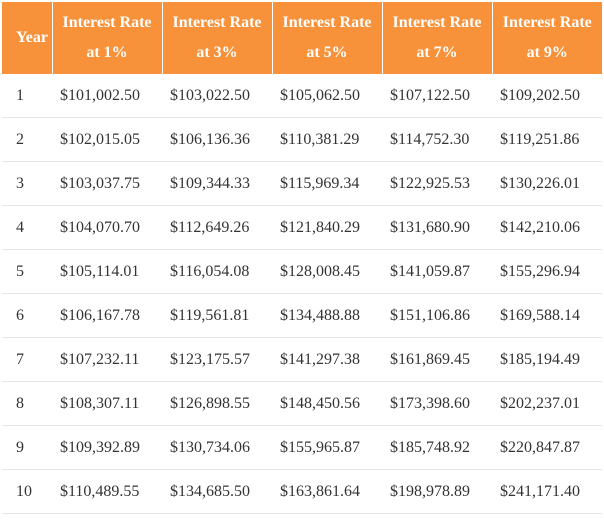 This screenshot has height=520, width=604. I want to click on cell-value: $119,561.81, so click(217, 315).